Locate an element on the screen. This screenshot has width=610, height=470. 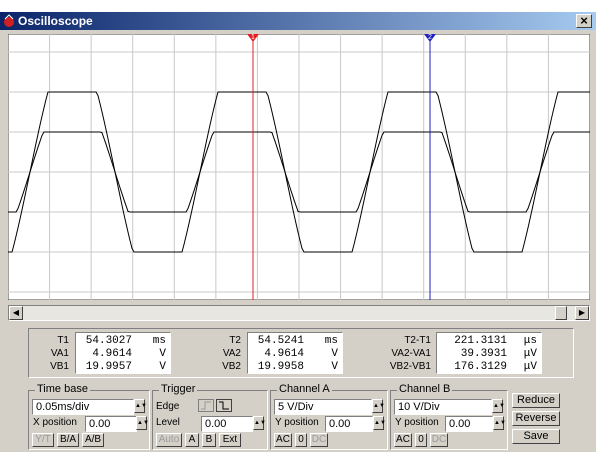
readout-value: 54.3027 is located at coordinates (108, 341).